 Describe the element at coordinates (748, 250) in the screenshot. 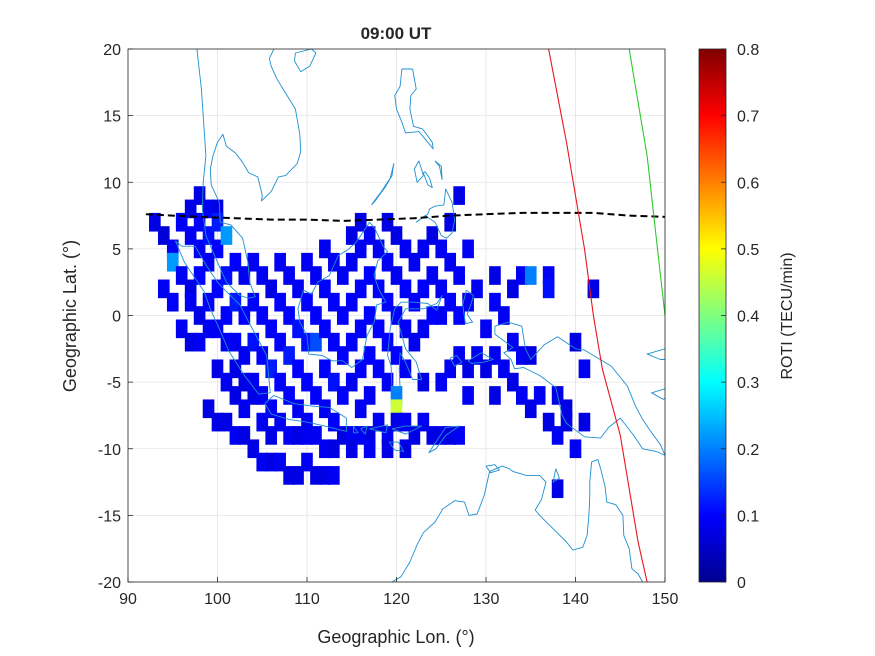

I see `colorbar-tick-label: 0.5` at that location.